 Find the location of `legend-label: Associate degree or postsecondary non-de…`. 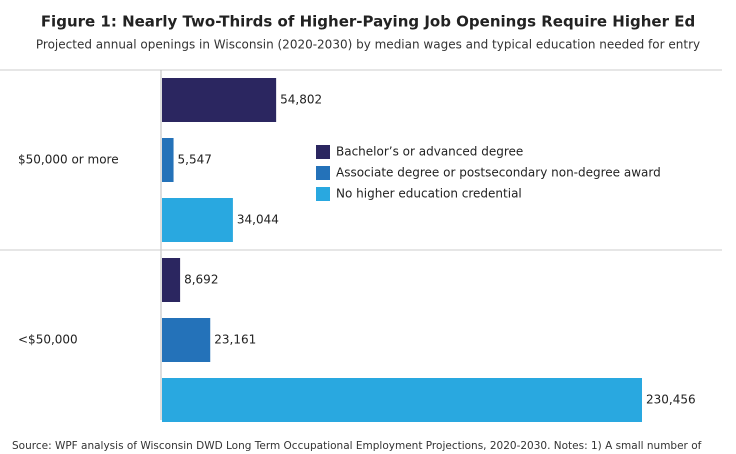

legend-label: Associate degree or postsecondary non-de… is located at coordinates (498, 173).